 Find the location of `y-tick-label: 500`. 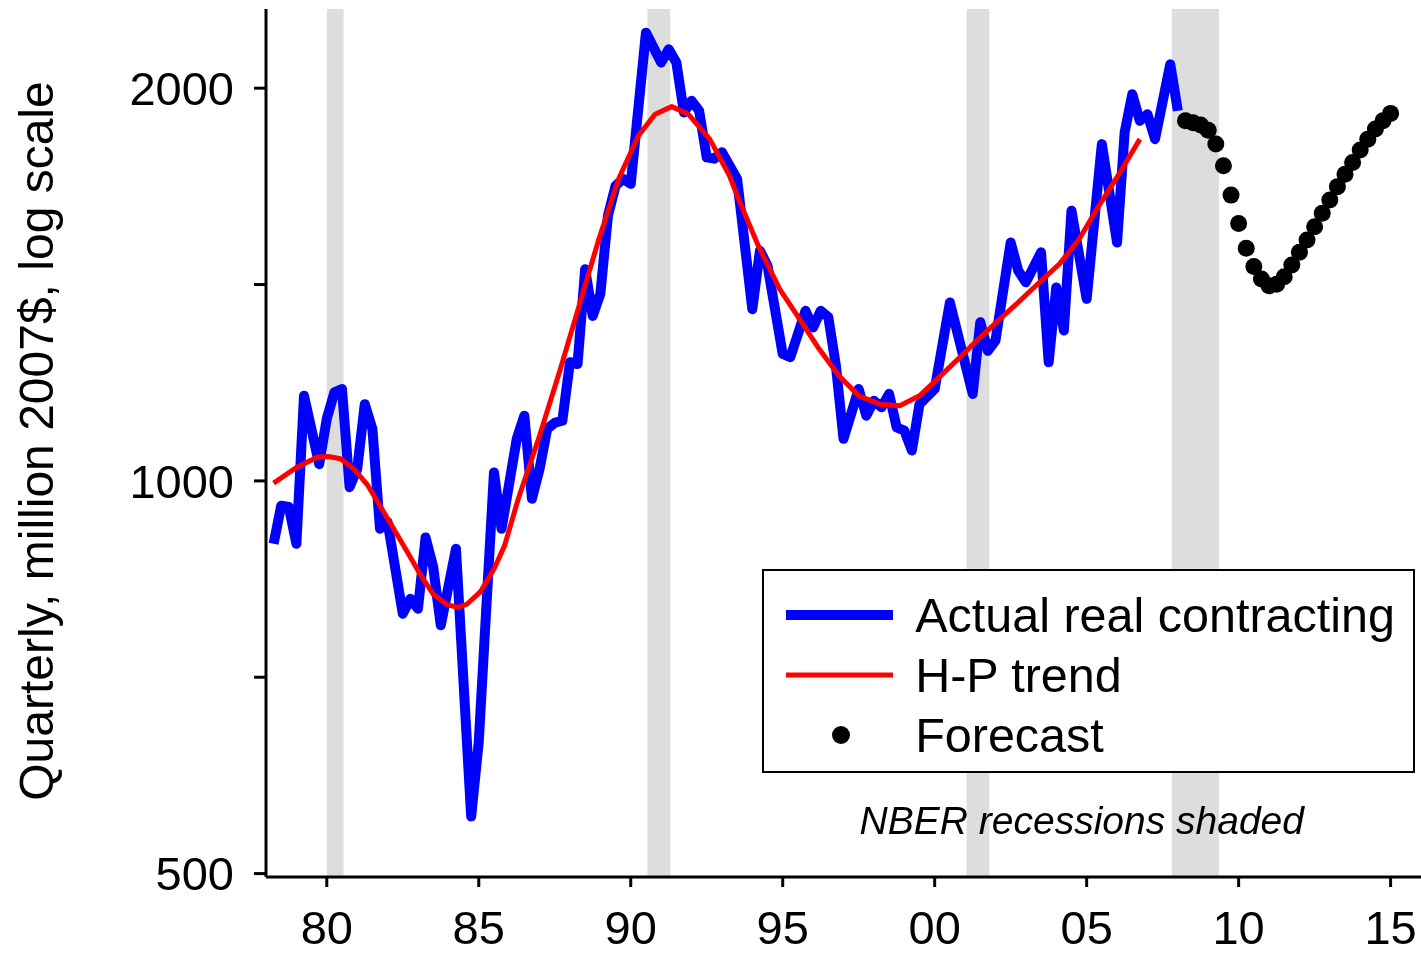

y-tick-label: 500 is located at coordinates (194, 874).